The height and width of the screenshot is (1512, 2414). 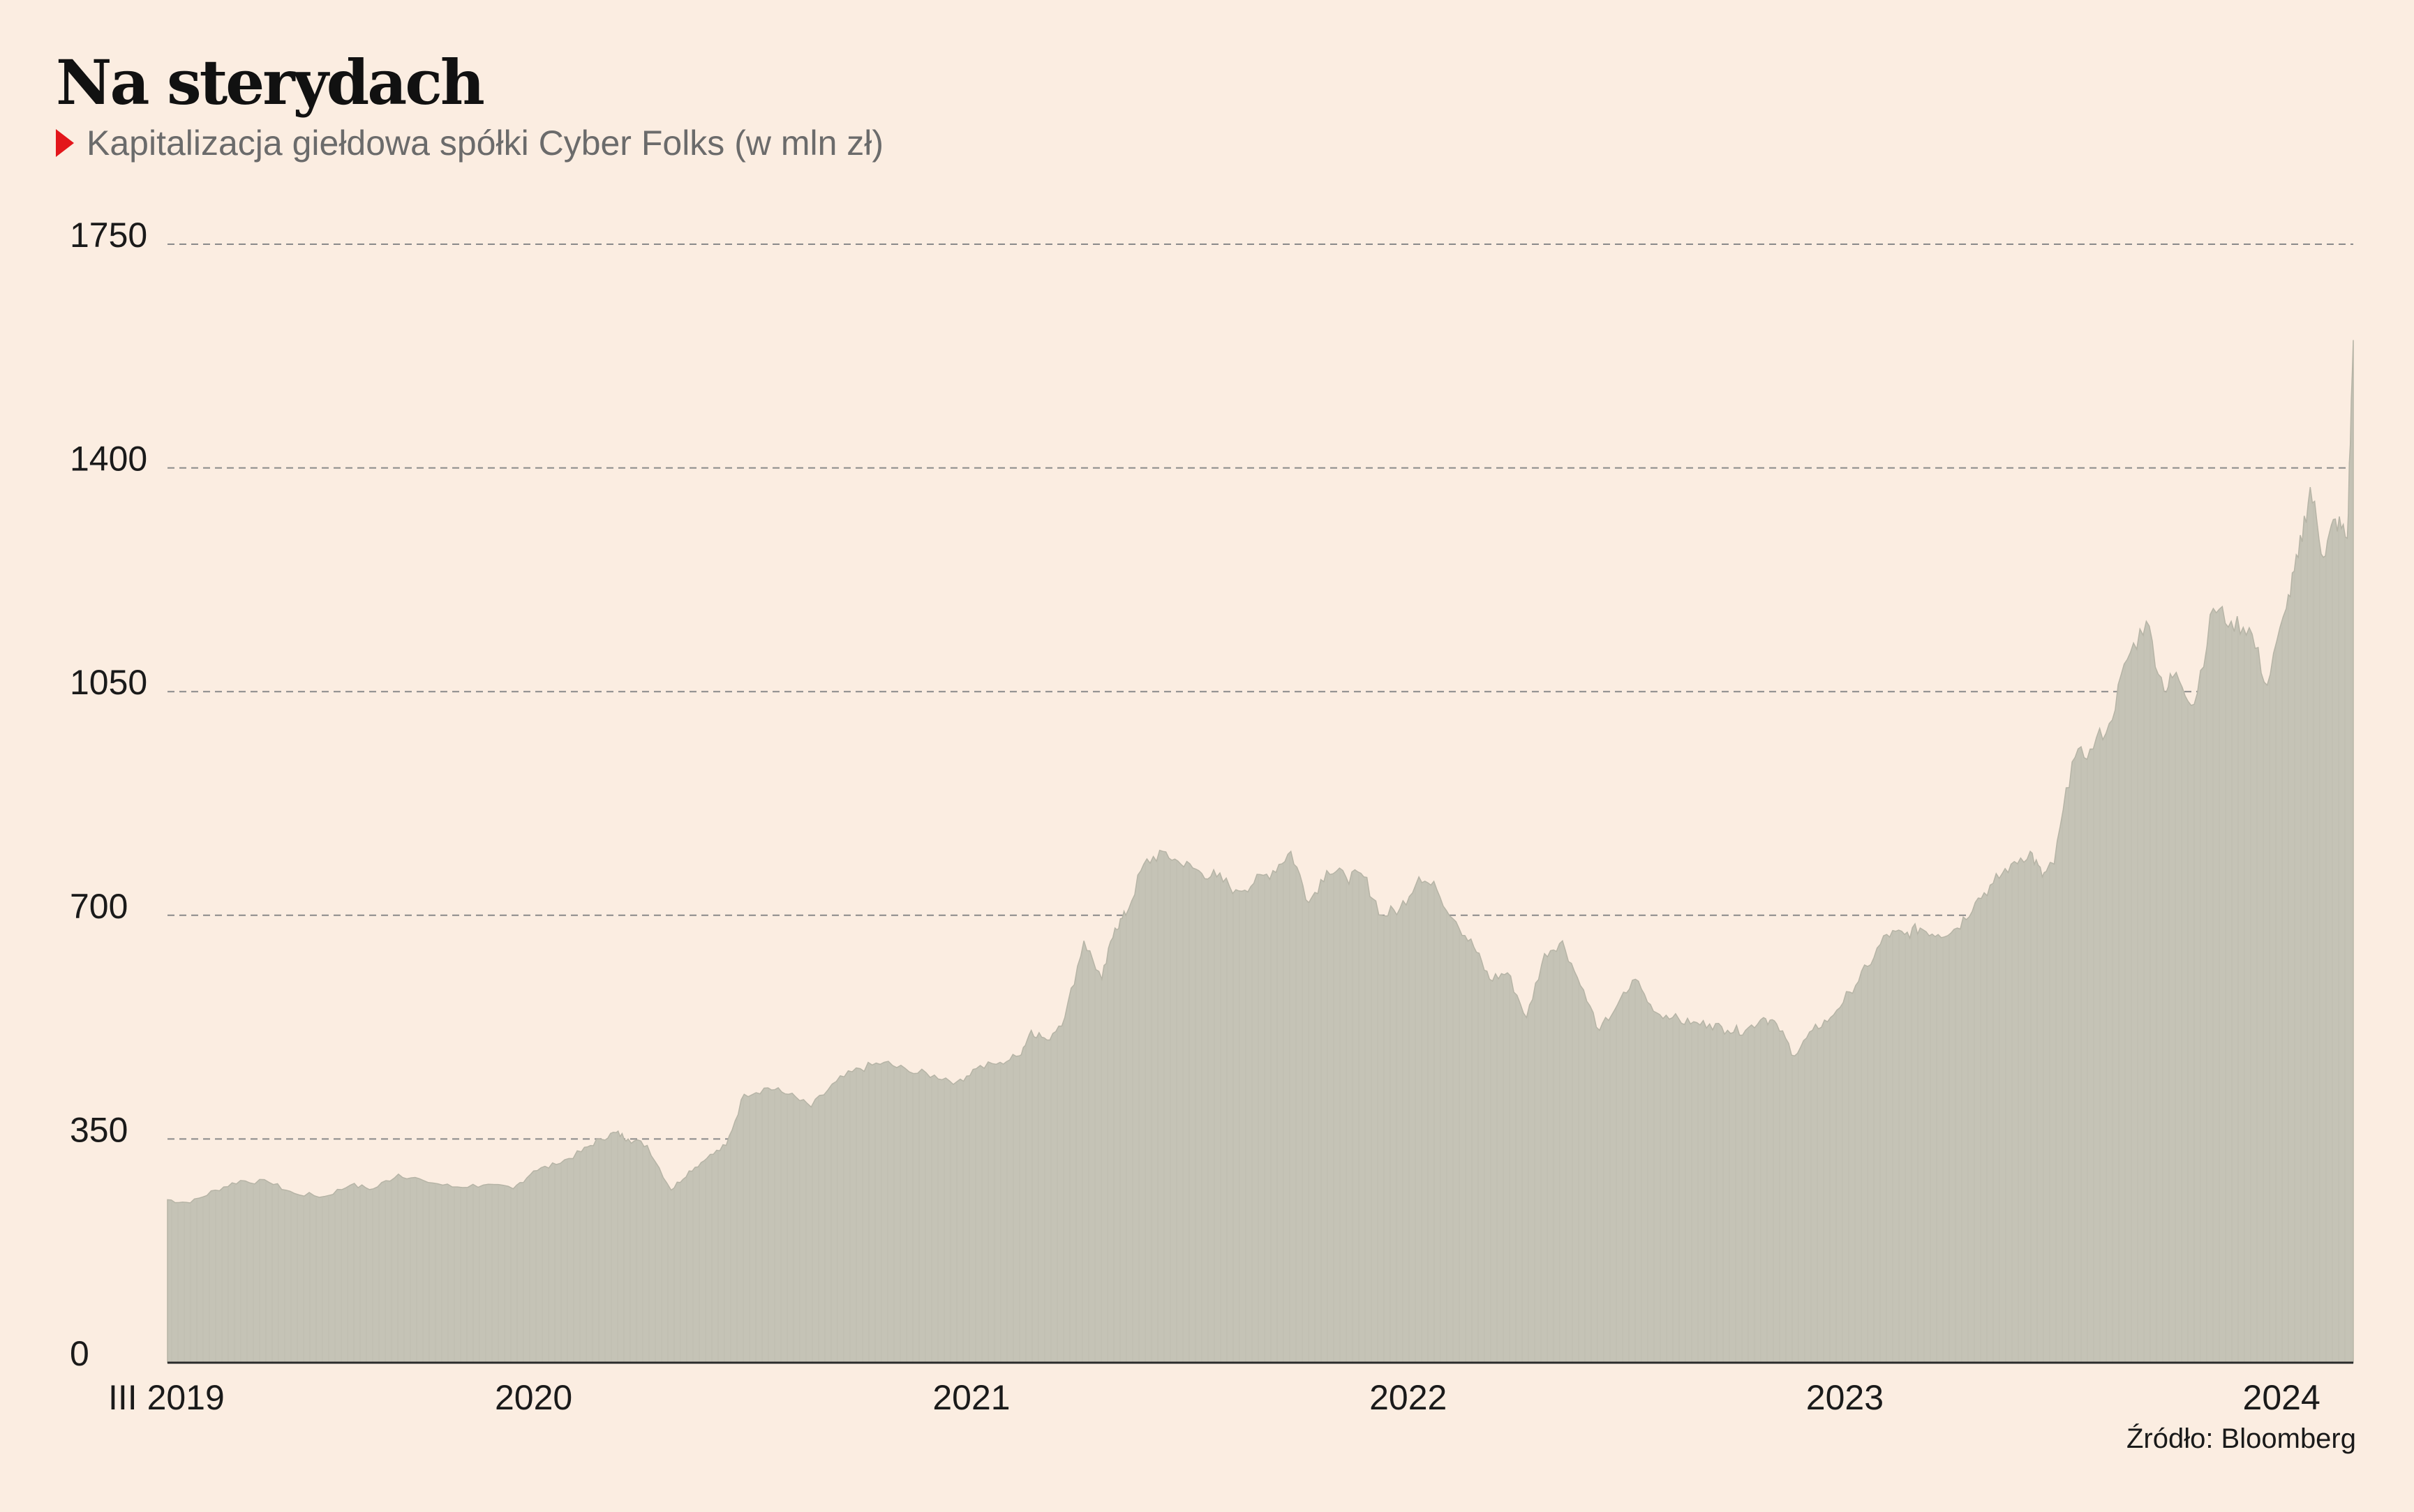 I want to click on x-tick-label: 2022, so click(x=1408, y=1397).